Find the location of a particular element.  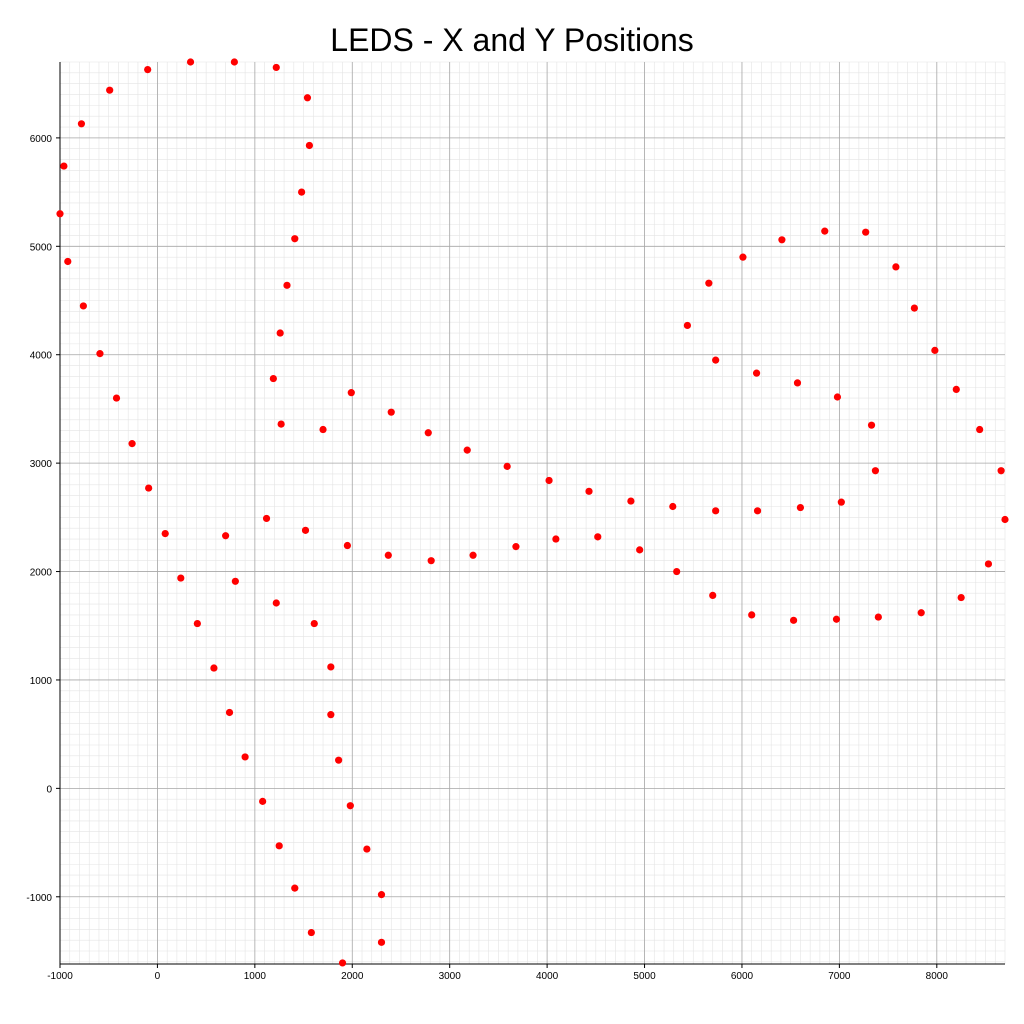

y-tick-label: 2000 is located at coordinates (41, 573).